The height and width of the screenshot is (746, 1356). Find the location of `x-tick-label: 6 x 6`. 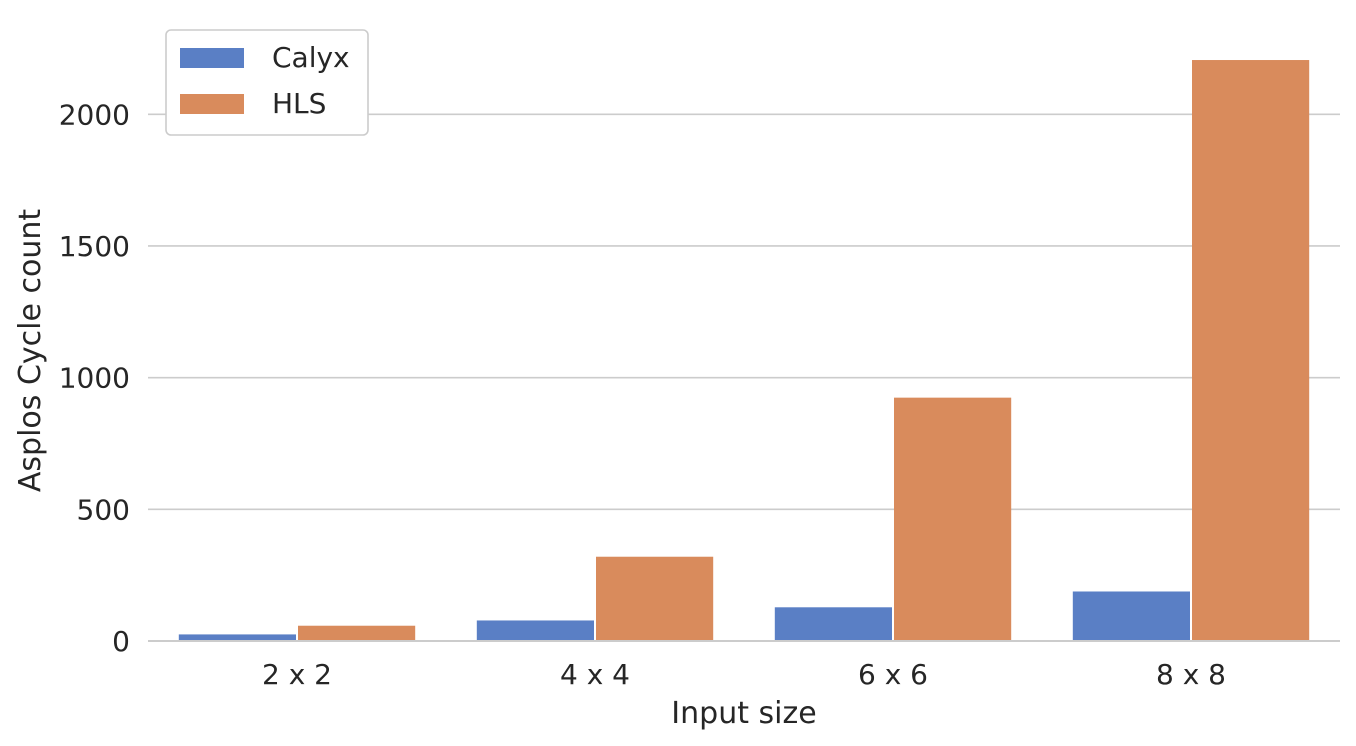

x-tick-label: 6 x 6 is located at coordinates (893, 674).